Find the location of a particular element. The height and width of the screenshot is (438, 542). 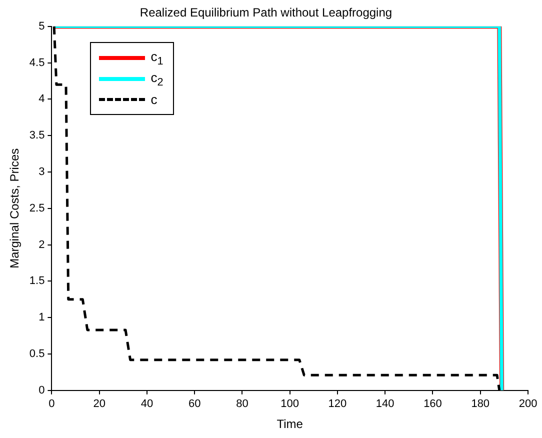

y-axis-title: Marginal Costs, Prices is located at coordinates (15, 208).